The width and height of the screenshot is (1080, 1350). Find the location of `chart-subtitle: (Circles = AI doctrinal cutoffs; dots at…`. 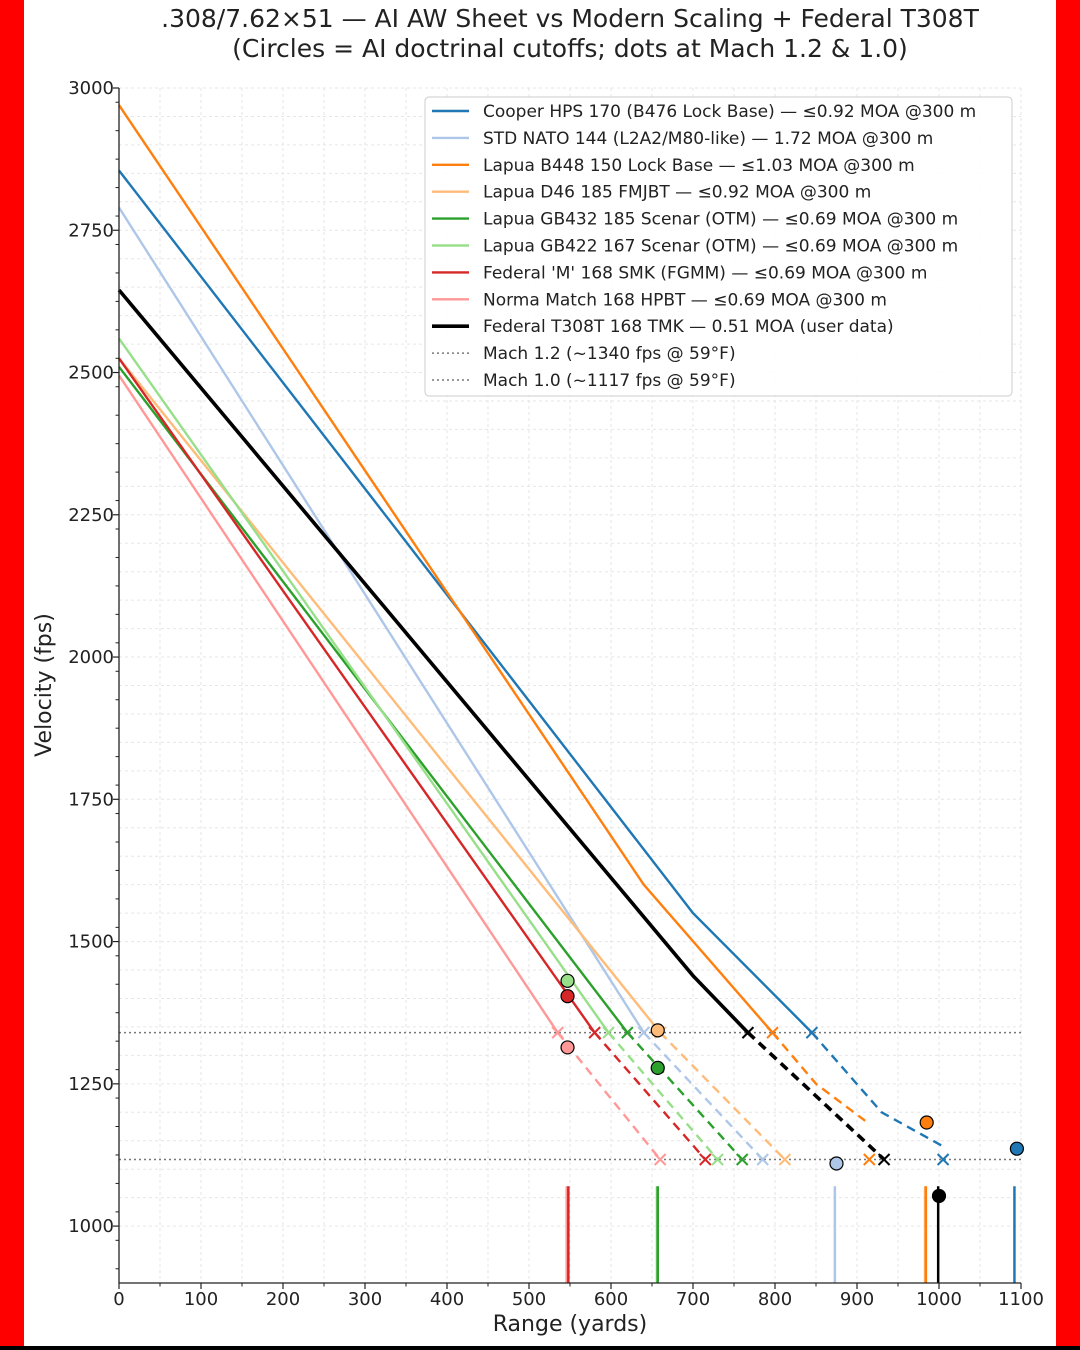

chart-subtitle: (Circles = AI doctrinal cutoffs; dots at… is located at coordinates (570, 48).